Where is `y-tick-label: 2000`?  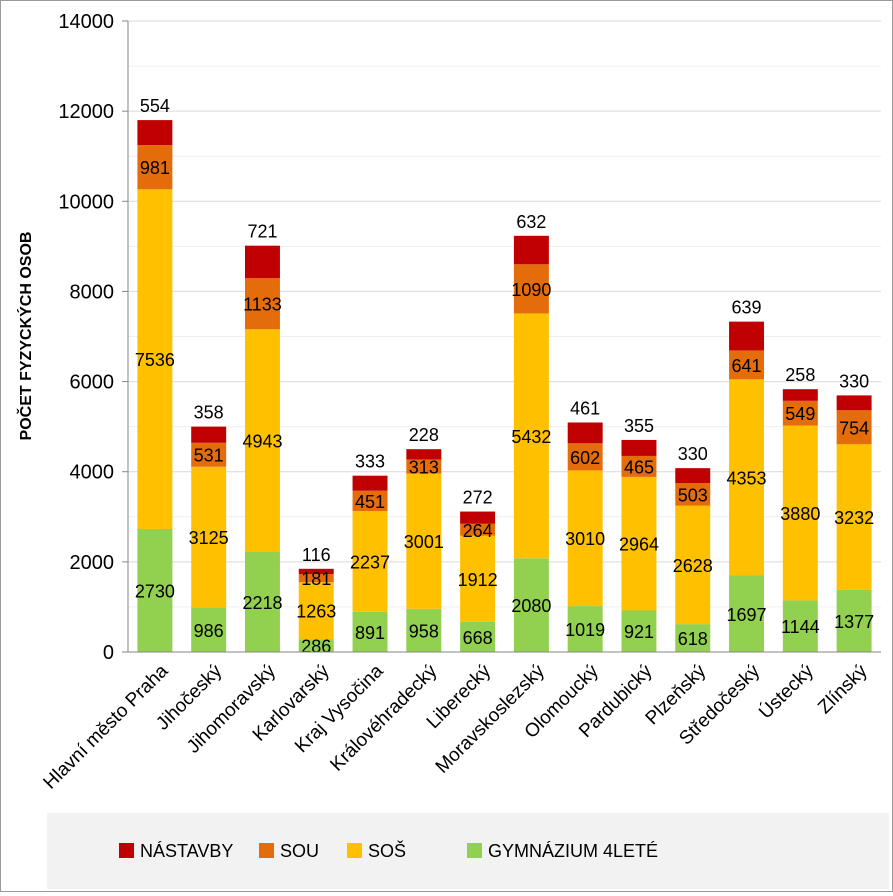 y-tick-label: 2000 is located at coordinates (92, 563).